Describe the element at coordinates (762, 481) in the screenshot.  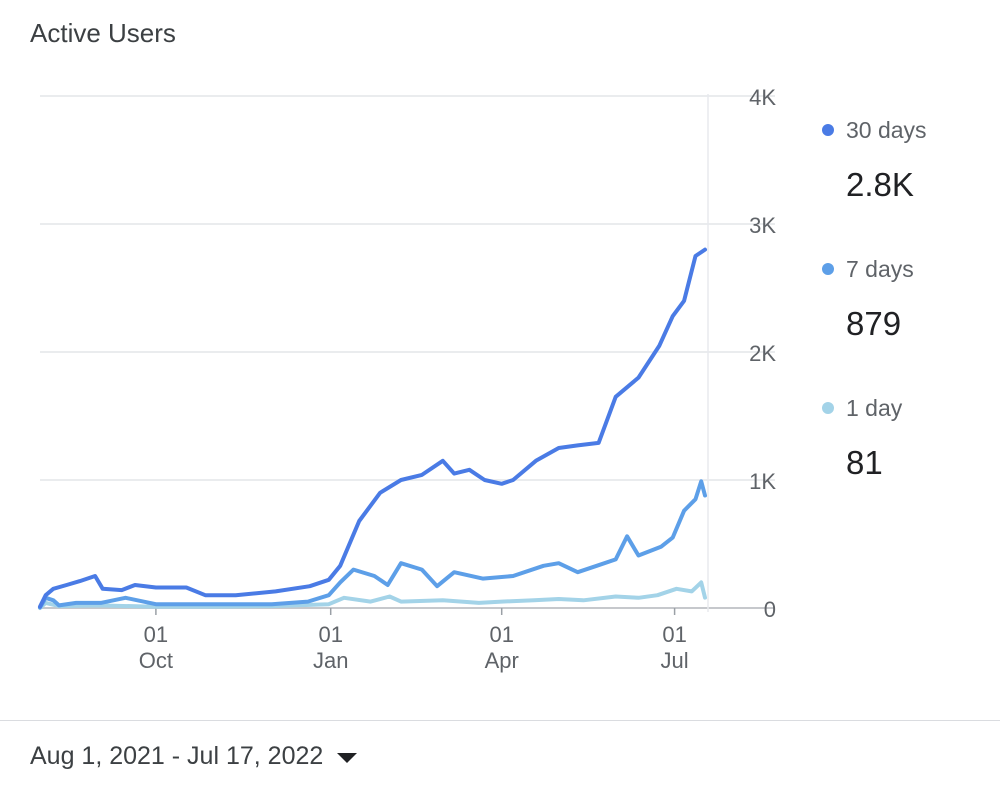
I see `y-tick-label: 1K` at that location.